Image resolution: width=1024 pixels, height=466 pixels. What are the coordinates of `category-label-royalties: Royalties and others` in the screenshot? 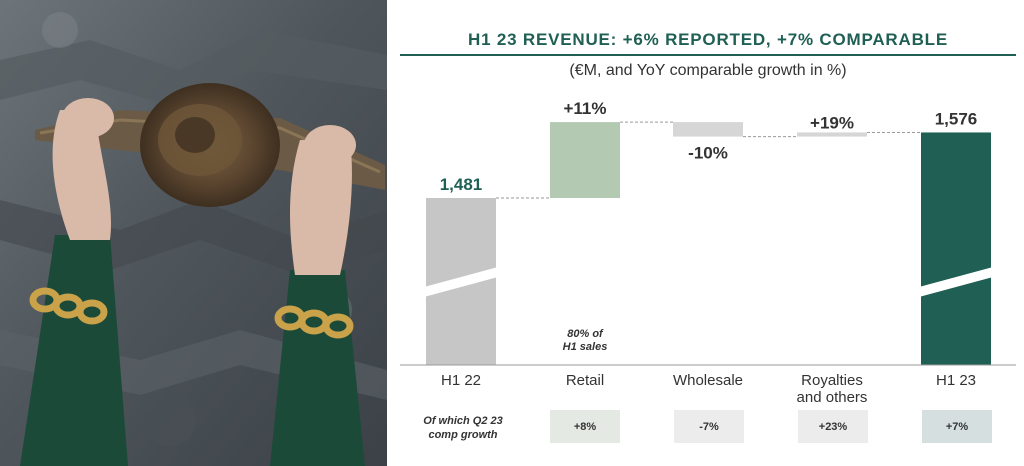 It's located at (832, 389).